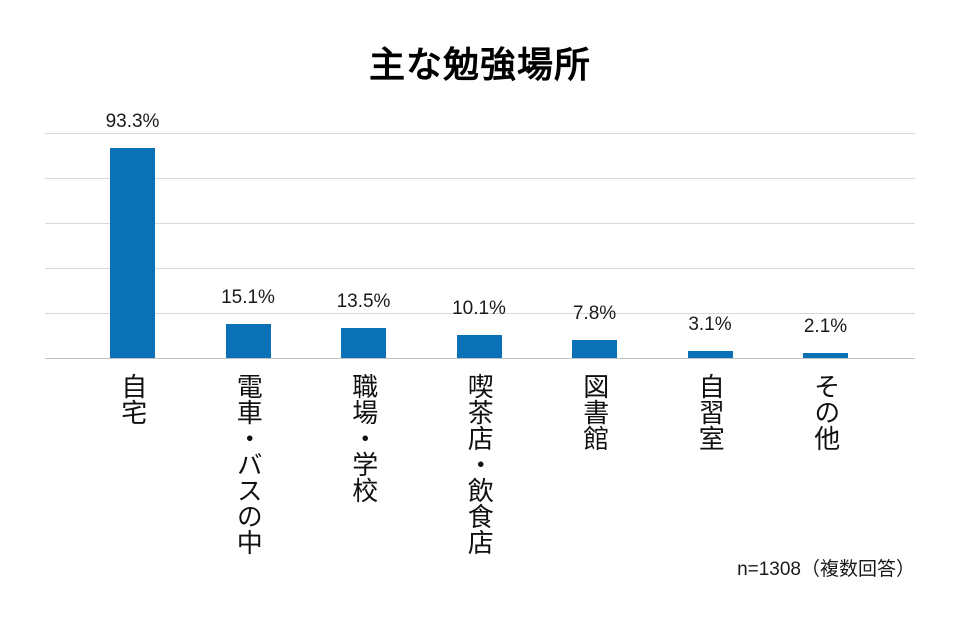 This screenshot has width=960, height=623. I want to click on chart-title: 主な勉強場所, so click(479, 64).